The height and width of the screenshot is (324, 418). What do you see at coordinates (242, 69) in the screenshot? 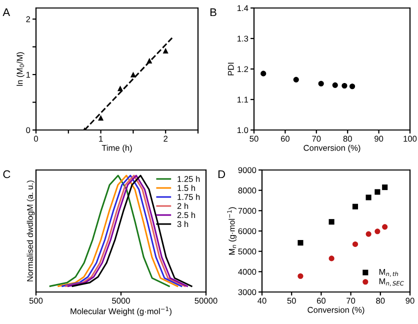
I see `y-tick-label: 1.2` at bounding box center [242, 69].